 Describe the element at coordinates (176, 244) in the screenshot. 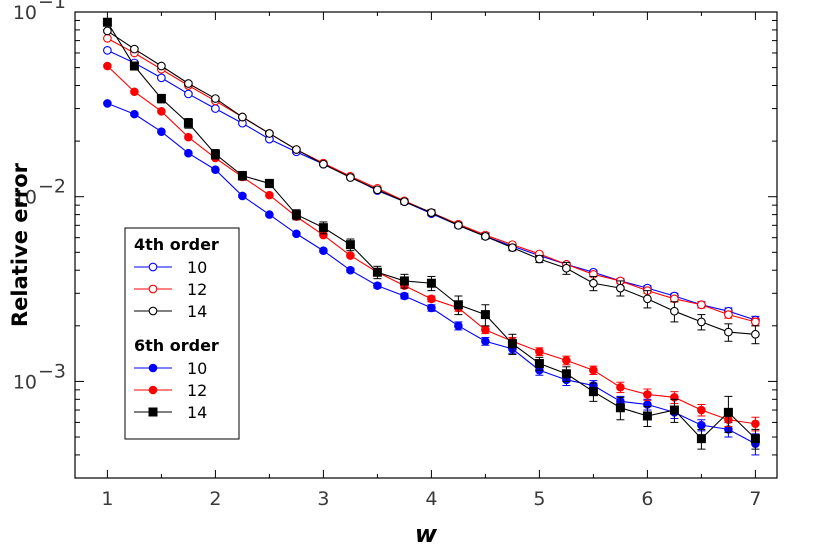

I see `legend-heading: 4th order` at that location.